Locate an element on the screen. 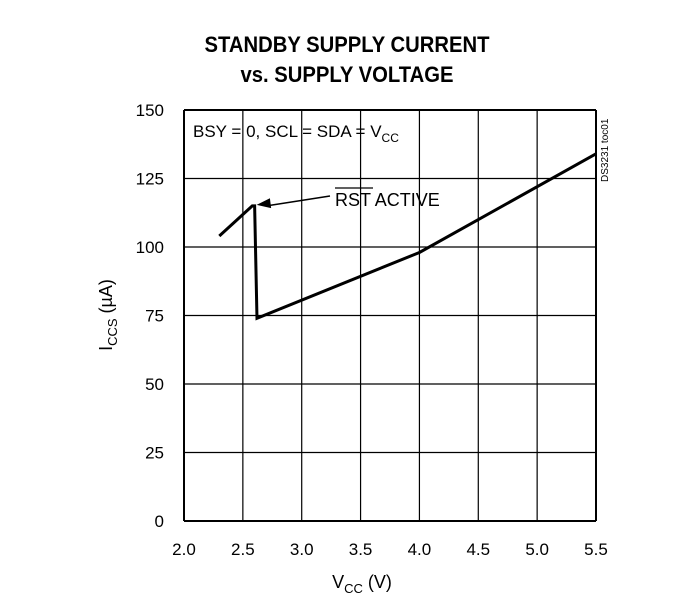 The image size is (694, 600). y-tick-label: 100 is located at coordinates (150, 247).